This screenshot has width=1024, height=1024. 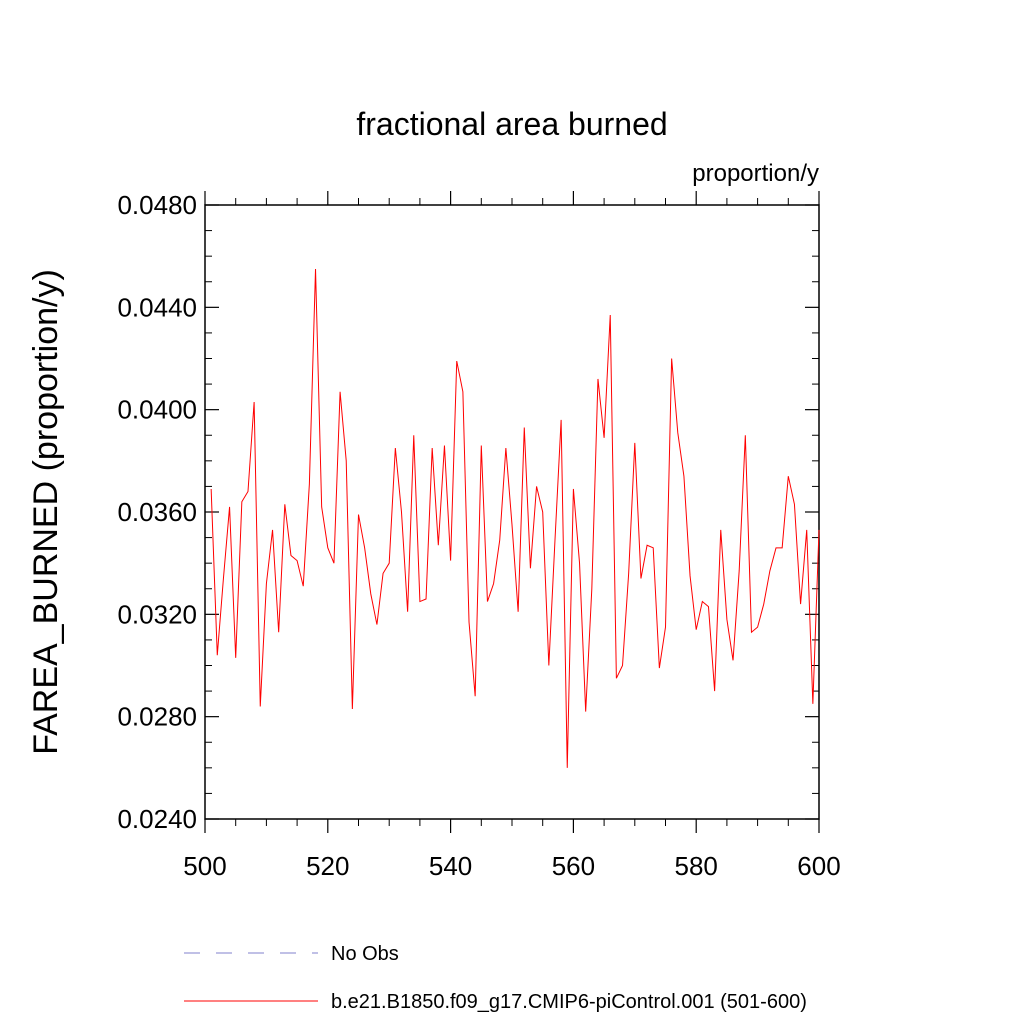 I want to click on chart-title: fractional area burned, so click(x=511, y=124).